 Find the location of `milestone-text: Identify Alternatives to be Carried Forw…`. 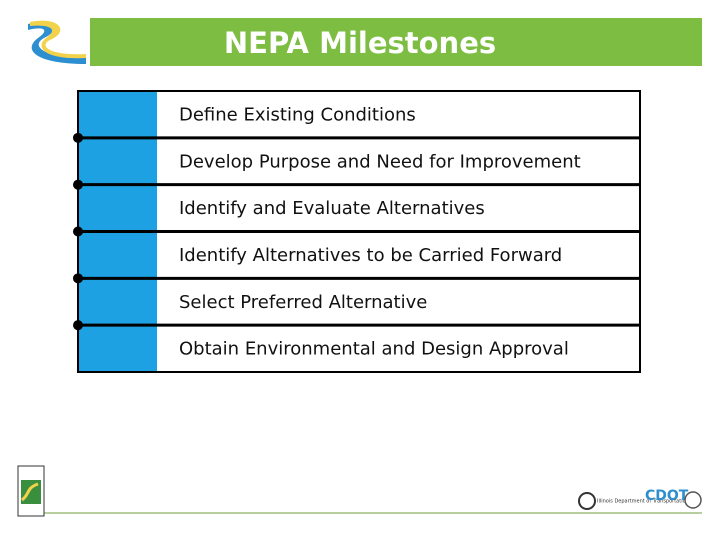

milestone-text: Identify Alternatives to be Carried Forw… is located at coordinates (370, 255).